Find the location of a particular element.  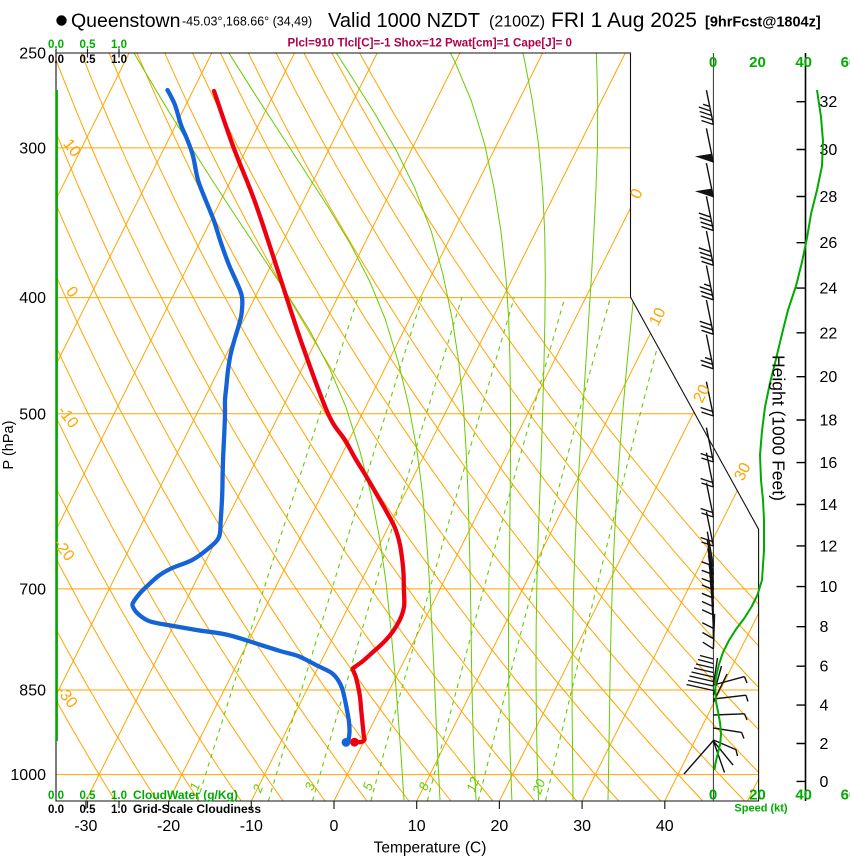

svg-text: -45.03°,168.66° (34,49) is located at coordinates (247, 22).